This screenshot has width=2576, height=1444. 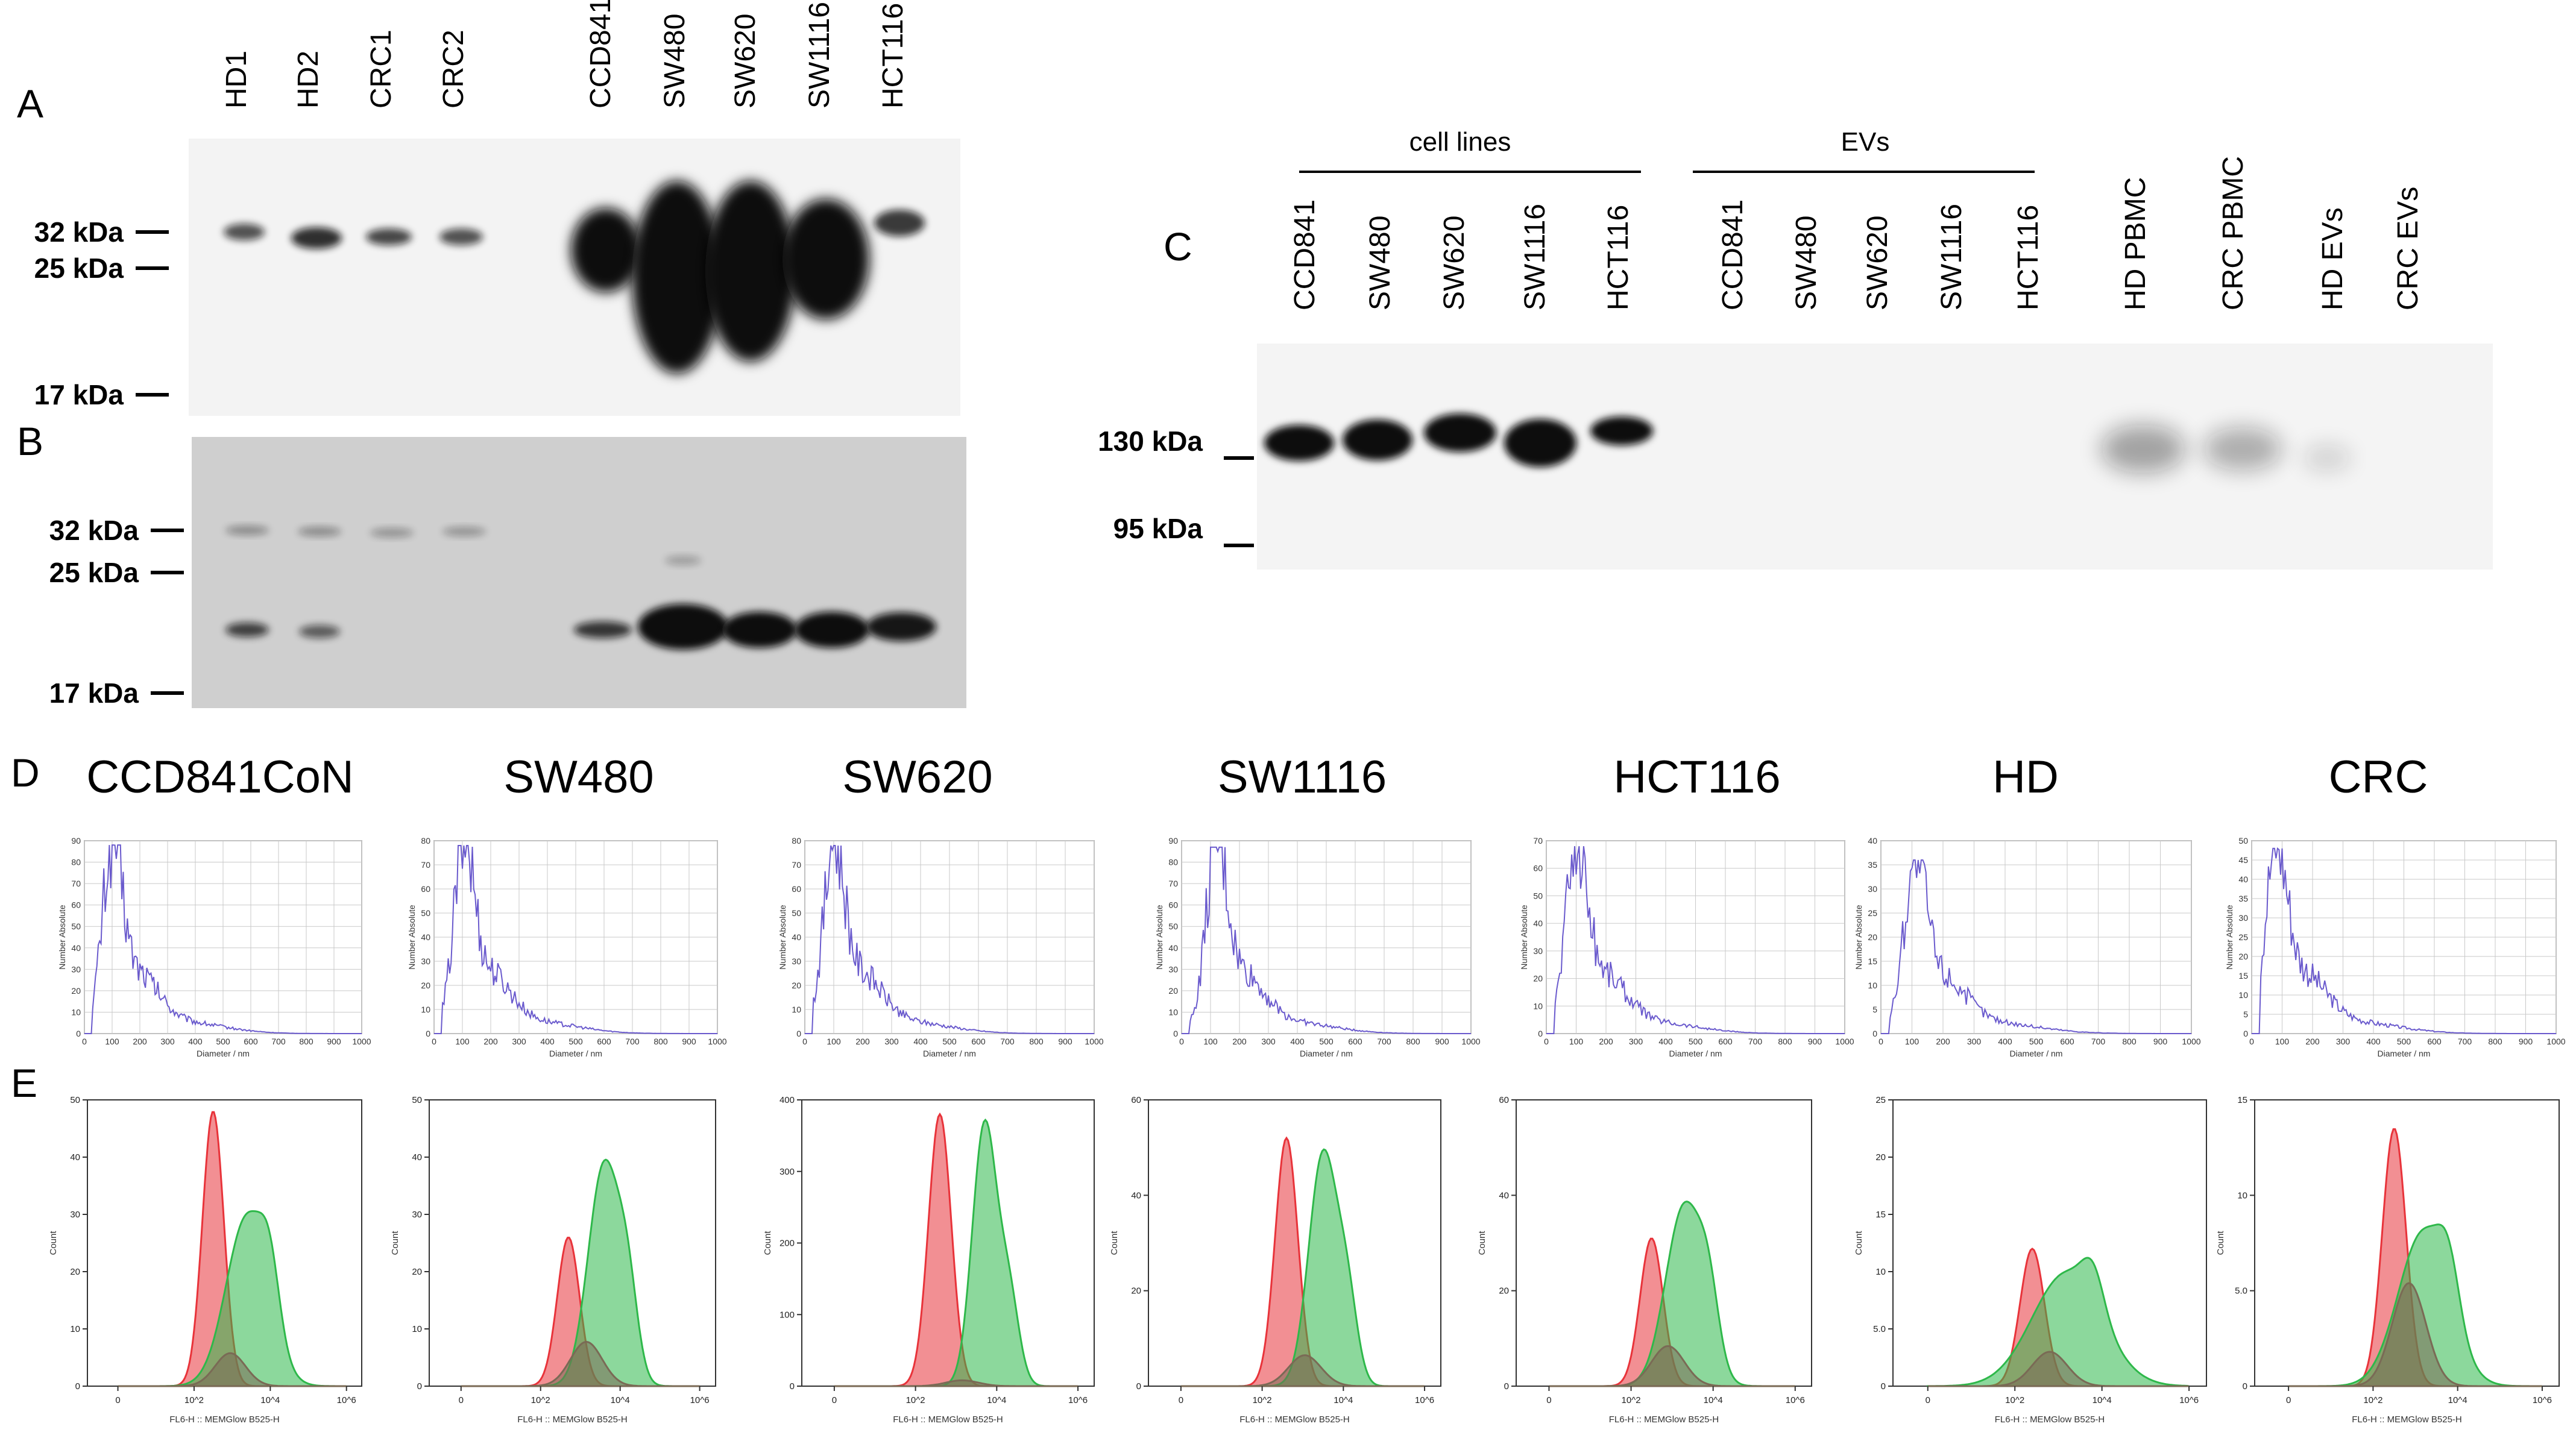 What do you see at coordinates (2408, 248) in the screenshot?
I see `lane-label: CRC EVs` at bounding box center [2408, 248].